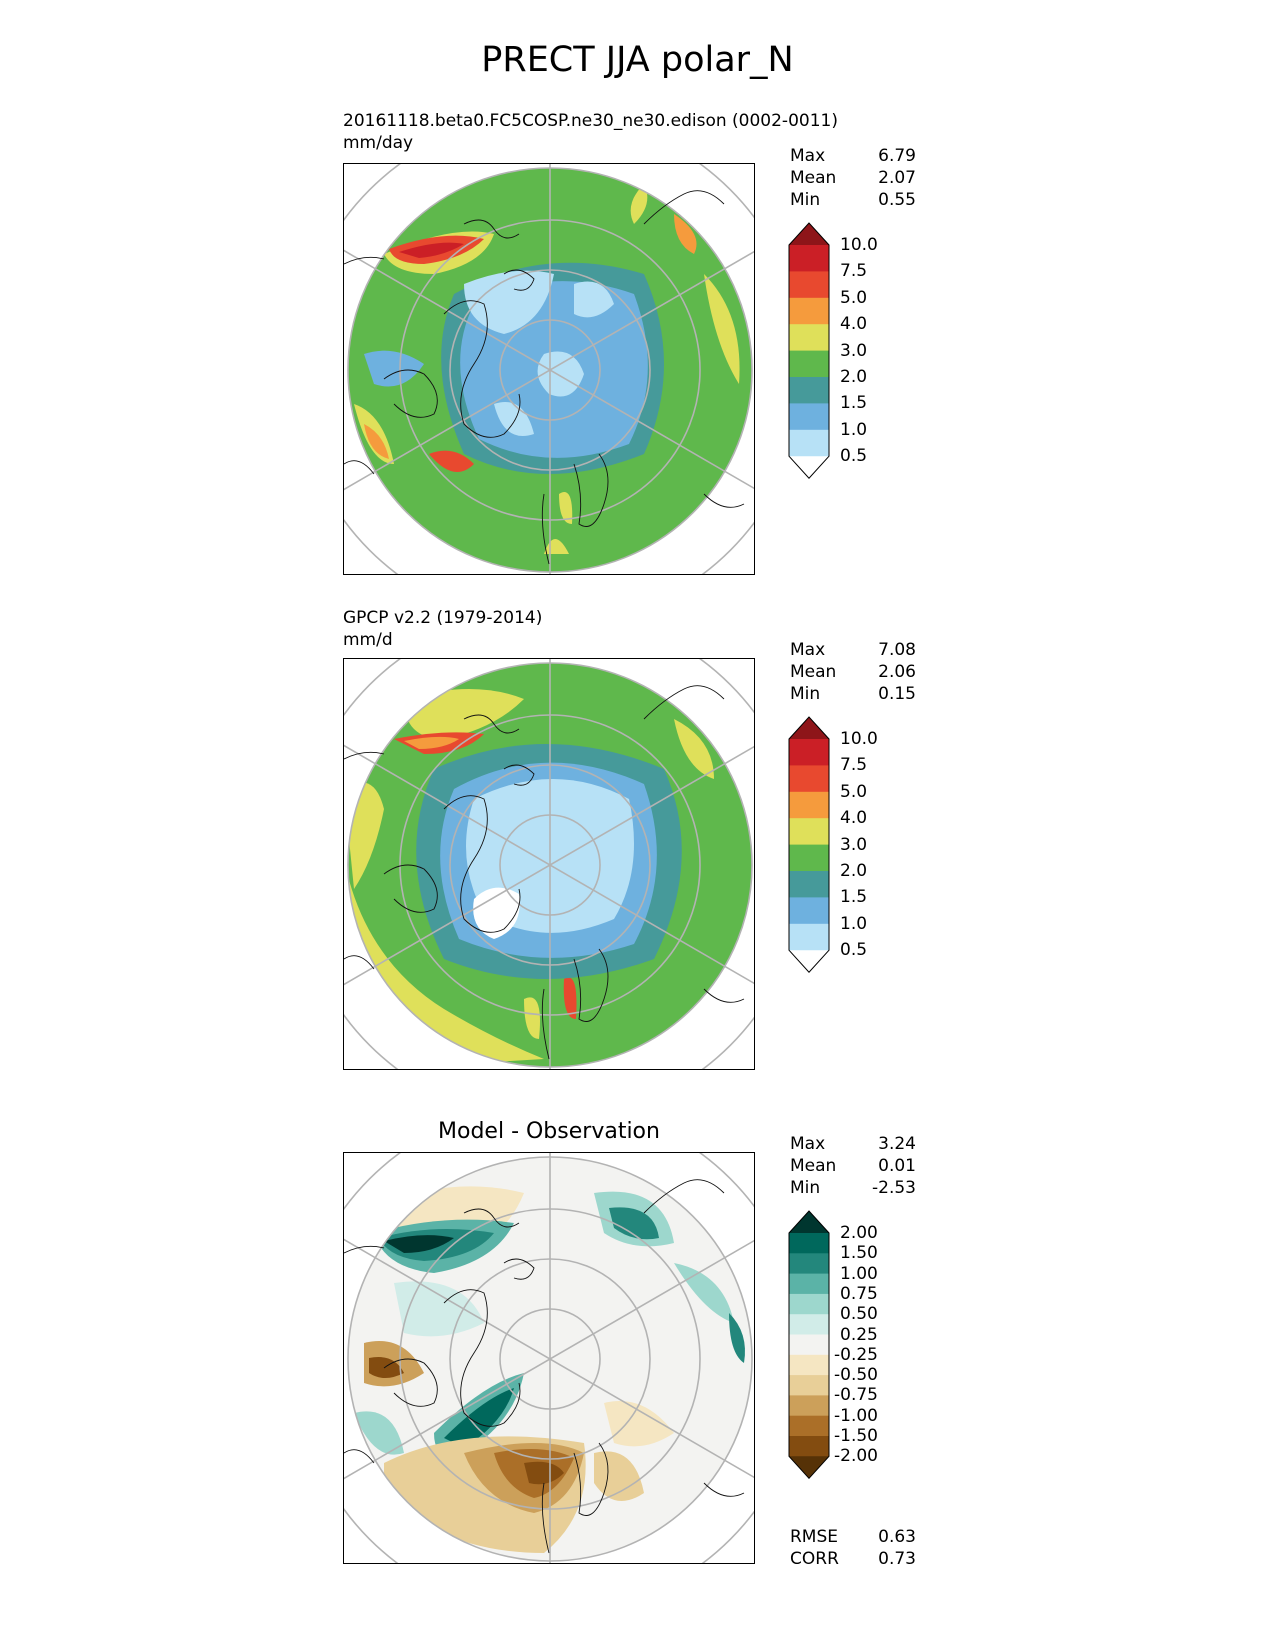  I want to click on obs-units: mm/d, so click(368, 640).